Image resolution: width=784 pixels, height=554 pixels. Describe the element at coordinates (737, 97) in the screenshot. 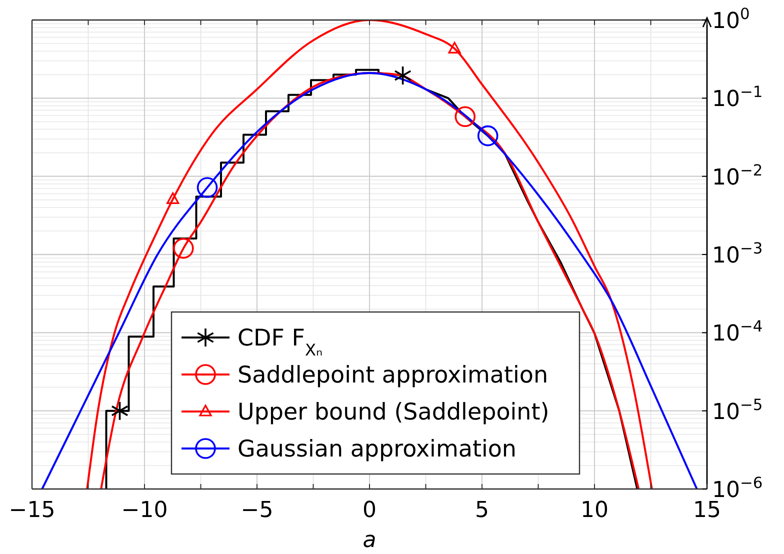

I see `y-tick-label: 10$^{−1}$` at that location.